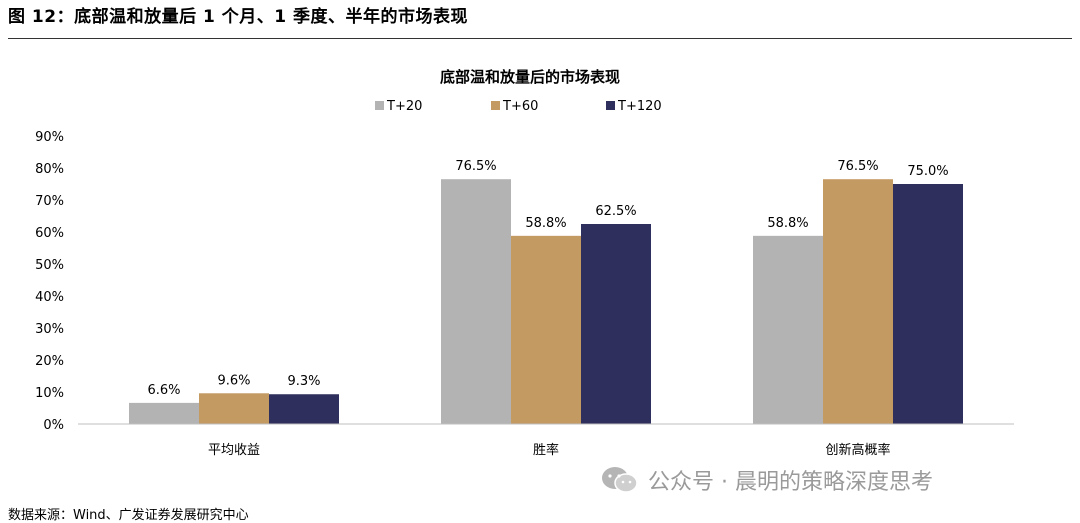 This screenshot has height=523, width=1080. What do you see at coordinates (404, 106) in the screenshot?
I see `legend-label-0: T+20` at bounding box center [404, 106].